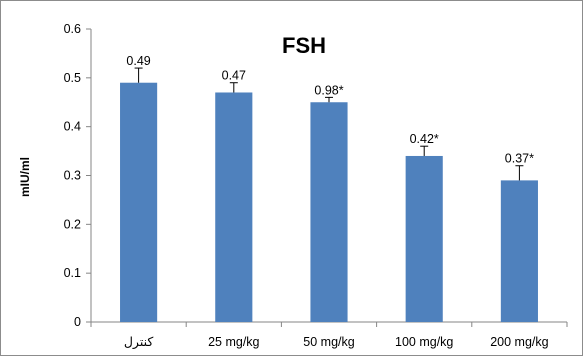 The height and width of the screenshot is (356, 583). What do you see at coordinates (233, 342) in the screenshot?
I see `x-tick-label: 25 mg/kg` at bounding box center [233, 342].